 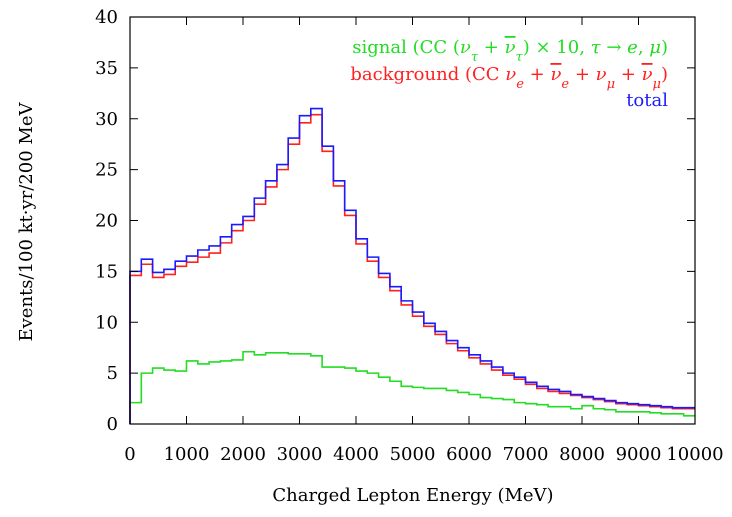 I want to click on y-tick-label: 15, so click(x=106, y=271).